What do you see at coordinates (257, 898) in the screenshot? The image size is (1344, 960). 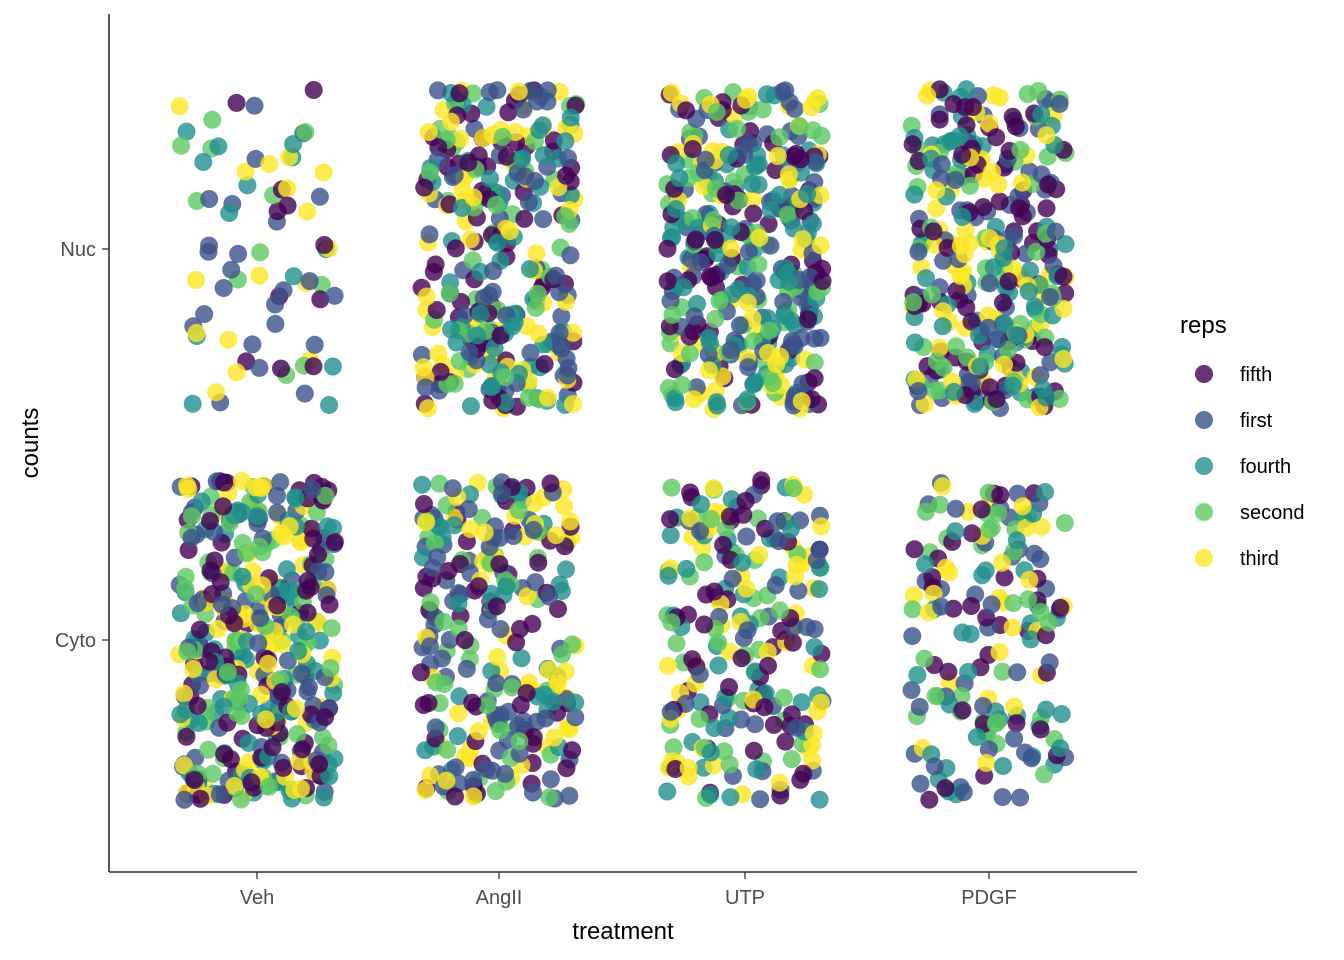 I see `x-tick-label: Veh` at bounding box center [257, 898].